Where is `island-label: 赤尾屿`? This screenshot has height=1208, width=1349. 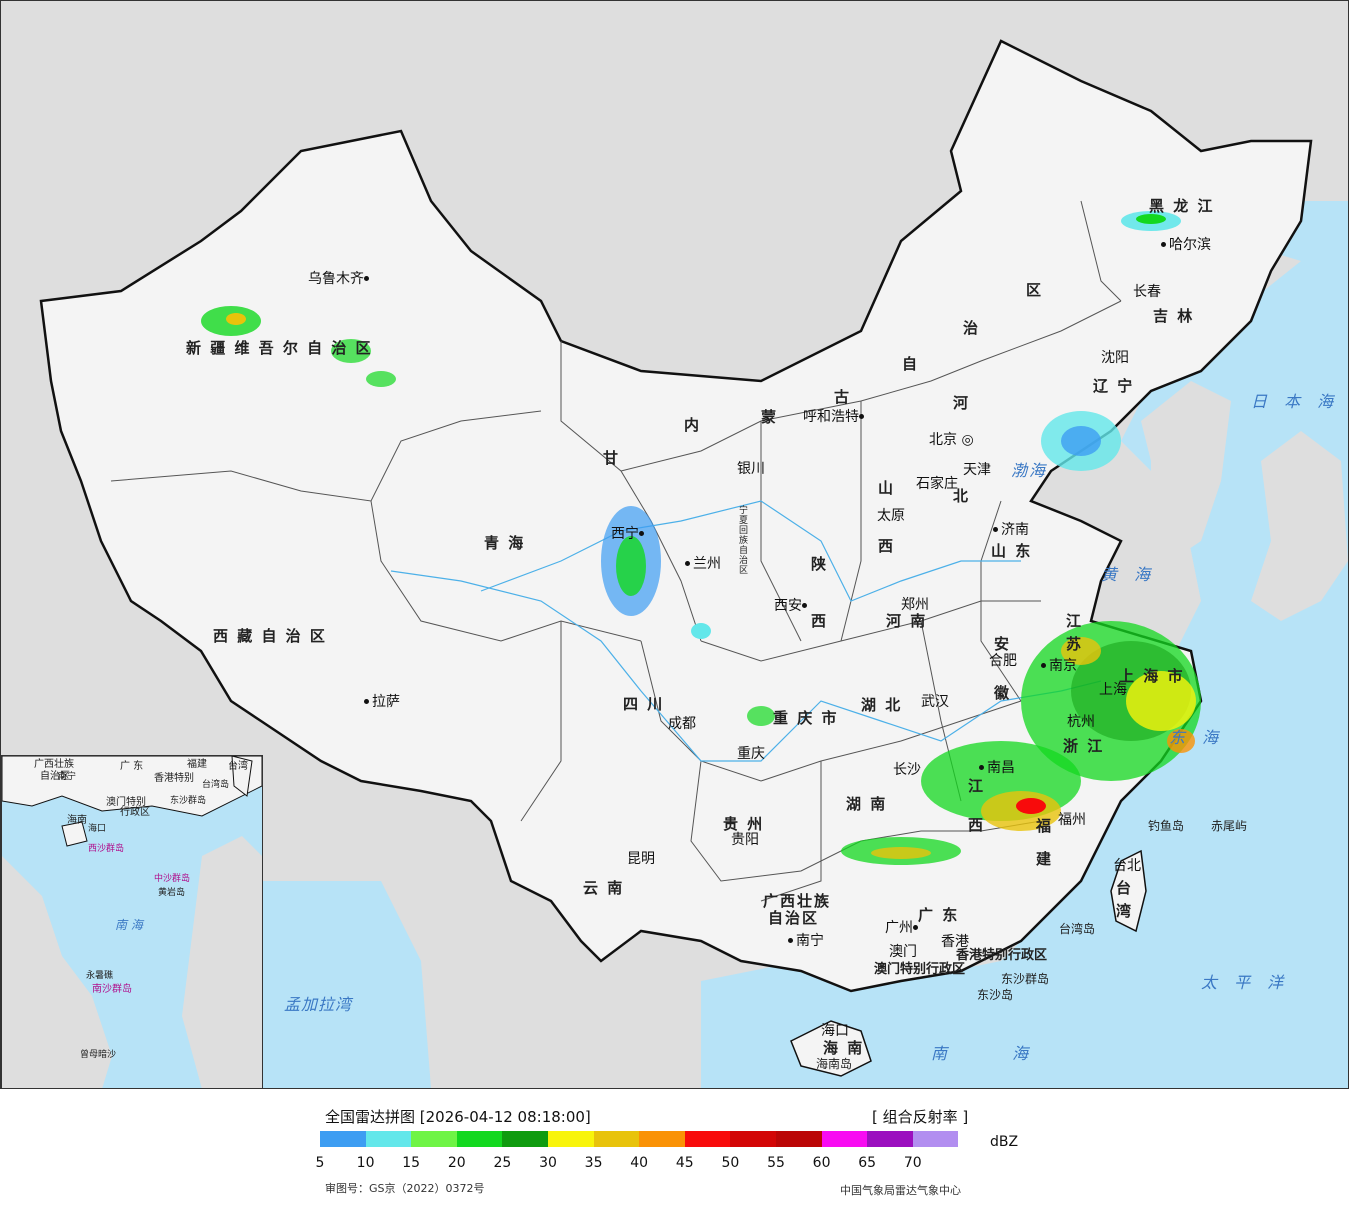
island-label: 赤尾屿 is located at coordinates (1229, 826).